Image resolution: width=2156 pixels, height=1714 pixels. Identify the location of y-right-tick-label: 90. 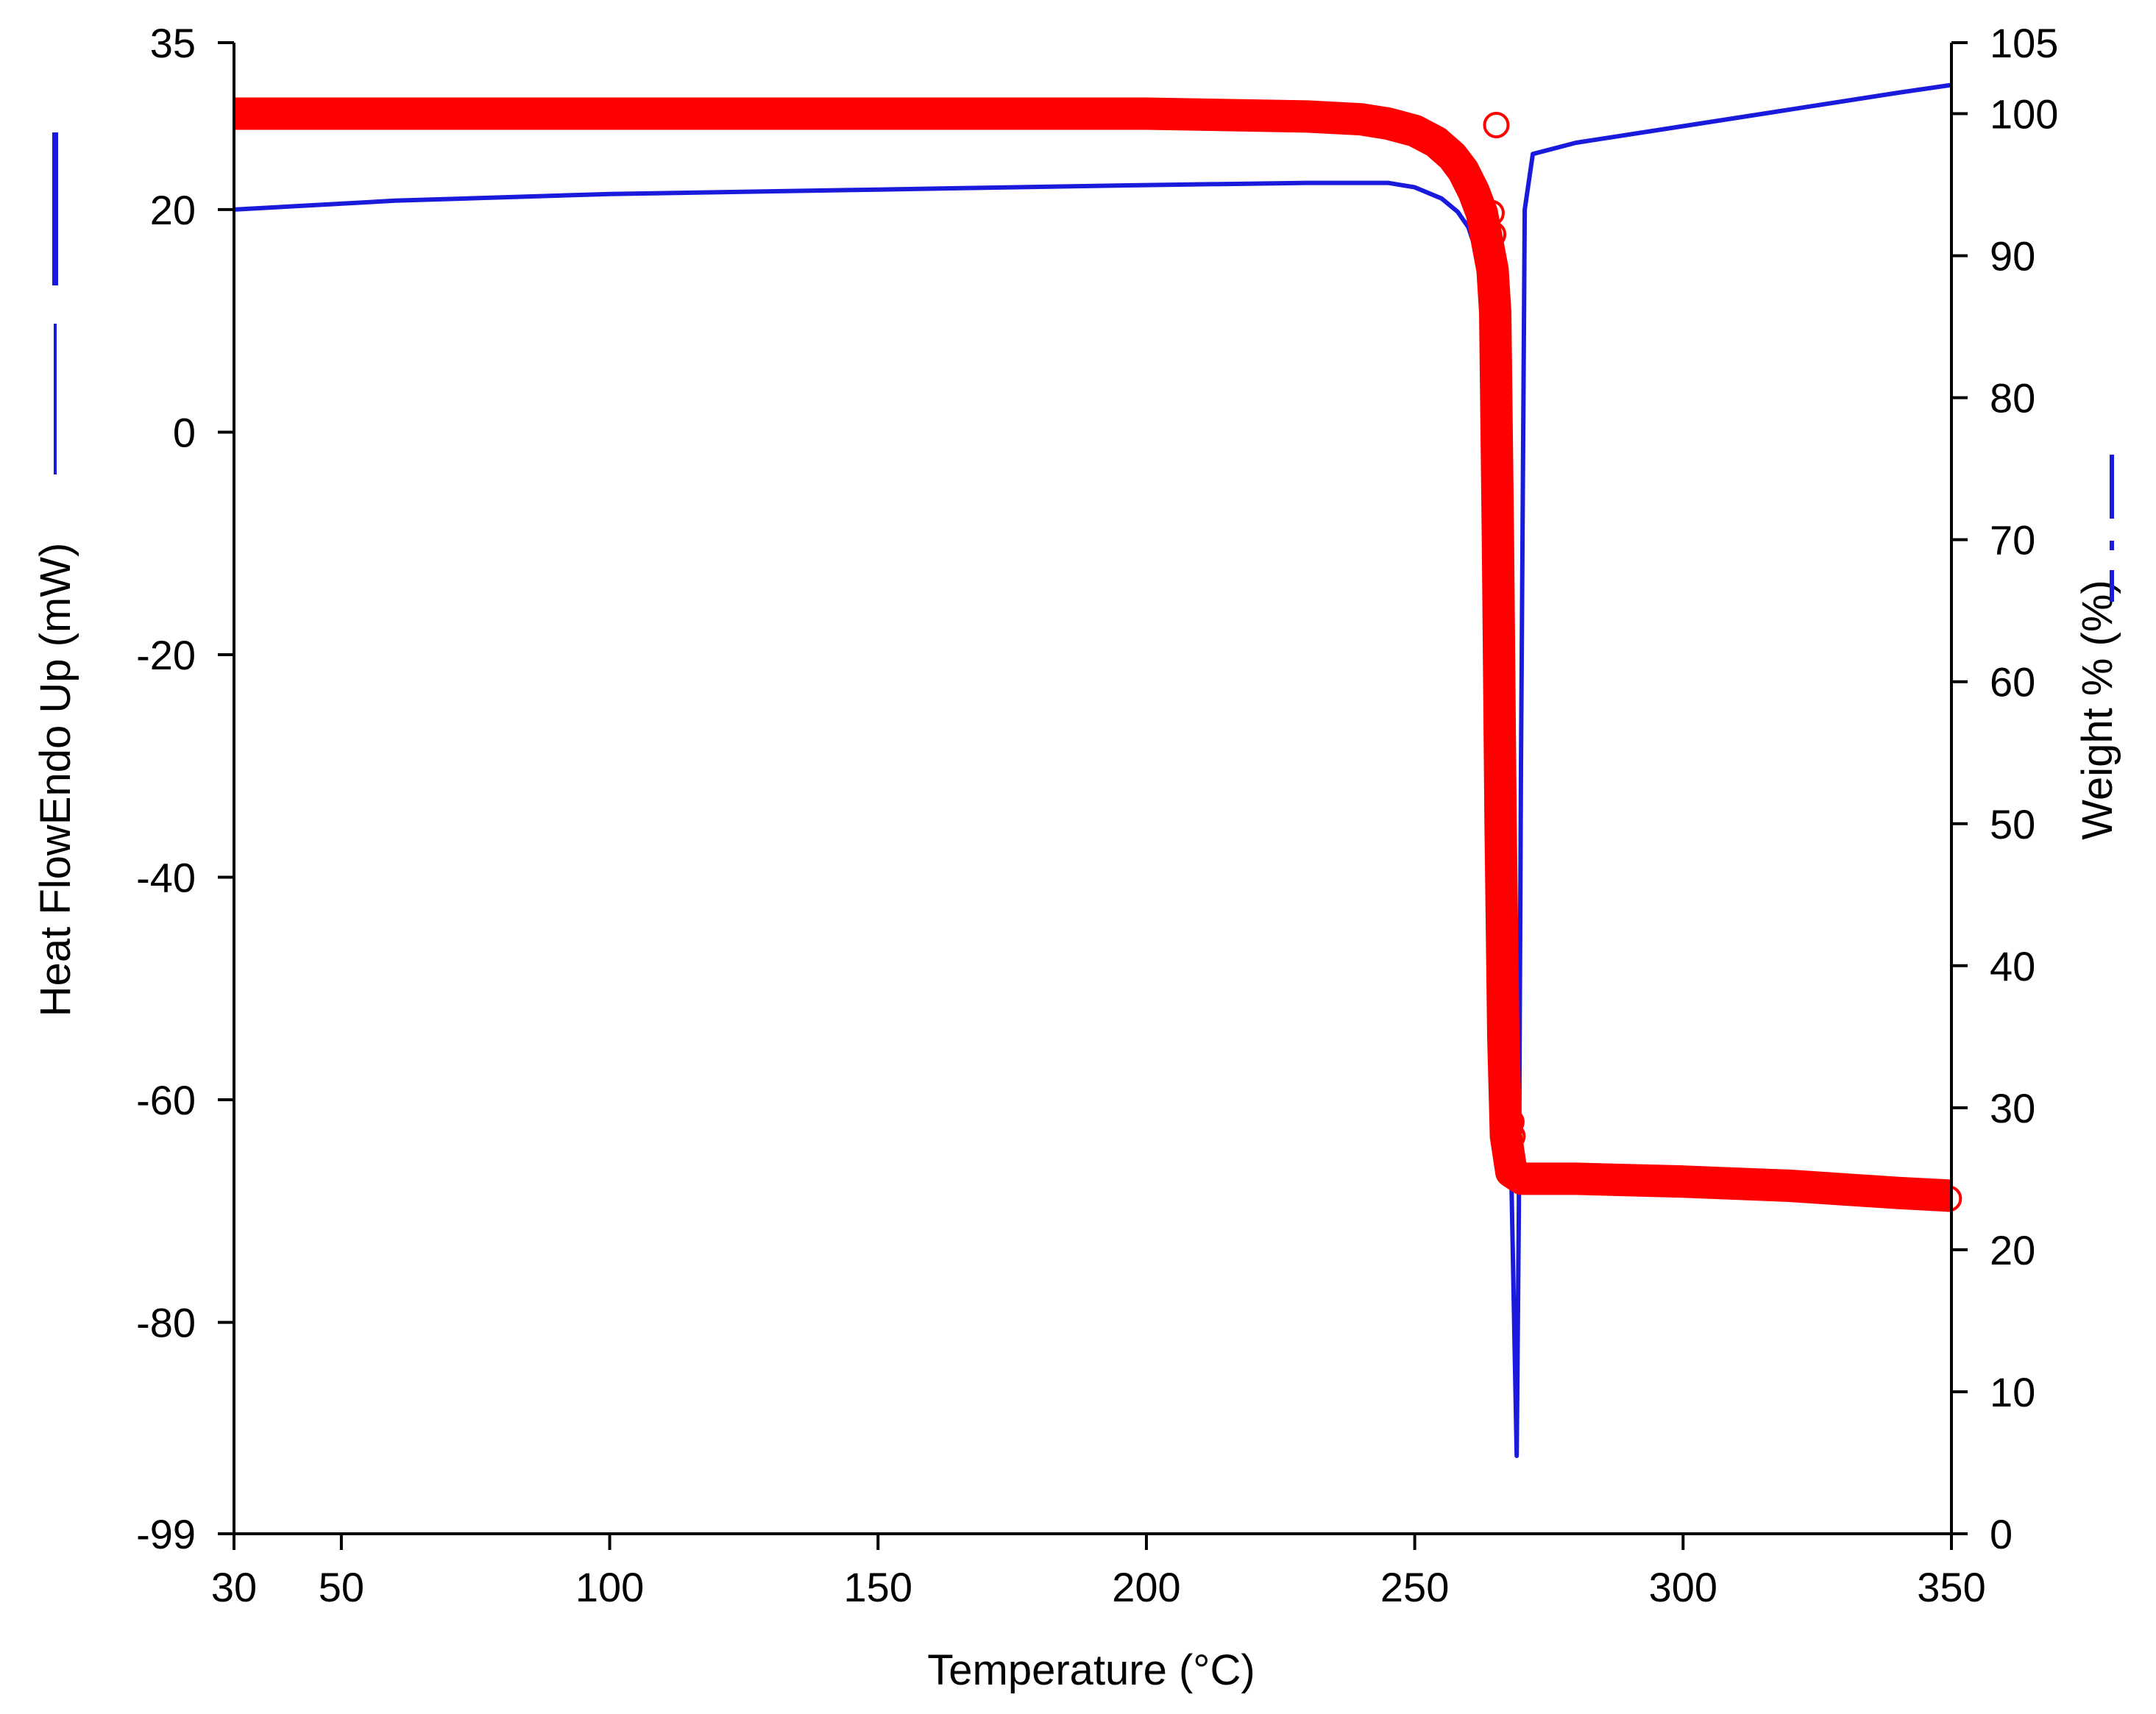
(2013, 256).